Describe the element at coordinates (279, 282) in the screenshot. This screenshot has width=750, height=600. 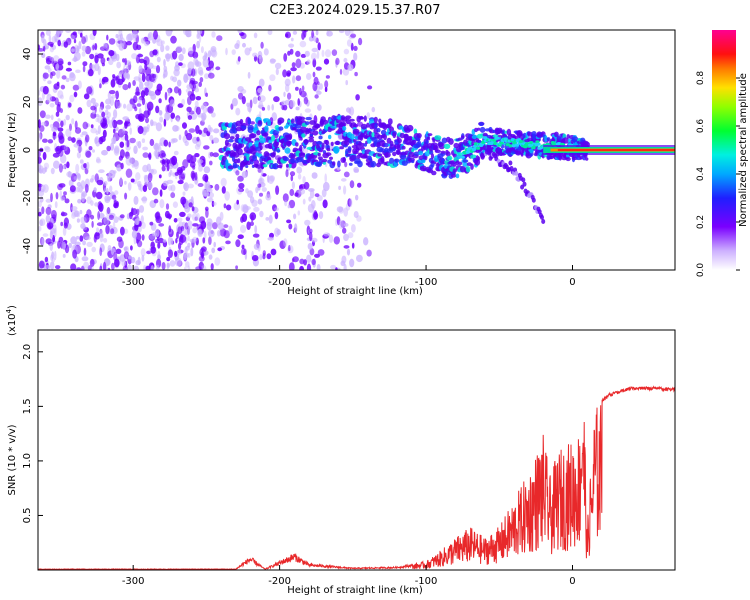
I see `spectrogram-x-tick-label: -200` at that location.